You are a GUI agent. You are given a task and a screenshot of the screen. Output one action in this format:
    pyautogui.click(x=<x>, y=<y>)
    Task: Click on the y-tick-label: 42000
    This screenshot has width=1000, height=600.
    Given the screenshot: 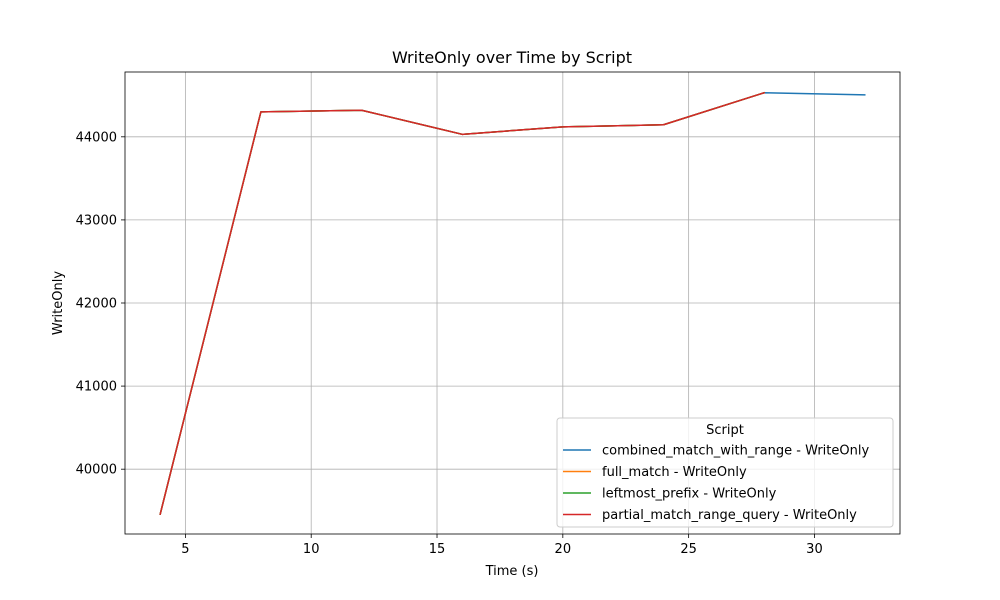 What is the action you would take?
    pyautogui.click(x=96, y=304)
    